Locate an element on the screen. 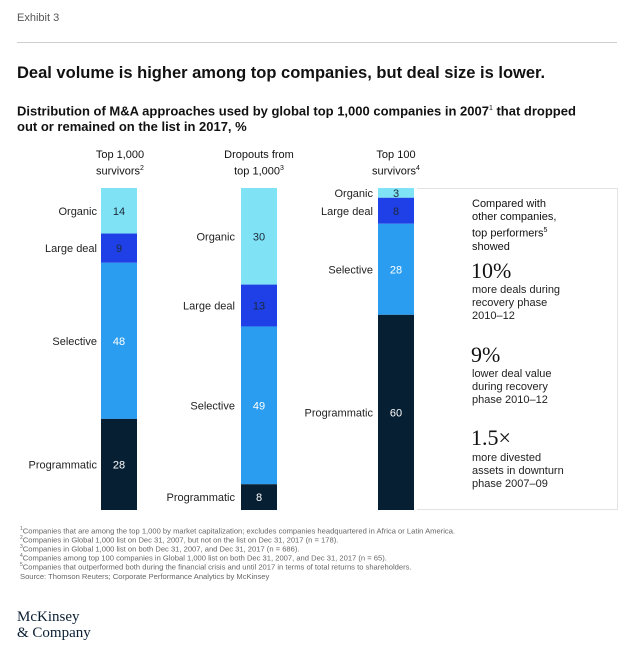 The height and width of the screenshot is (669, 628). column-header-top1000: Top 1,000 survivors2 is located at coordinates (120, 164).